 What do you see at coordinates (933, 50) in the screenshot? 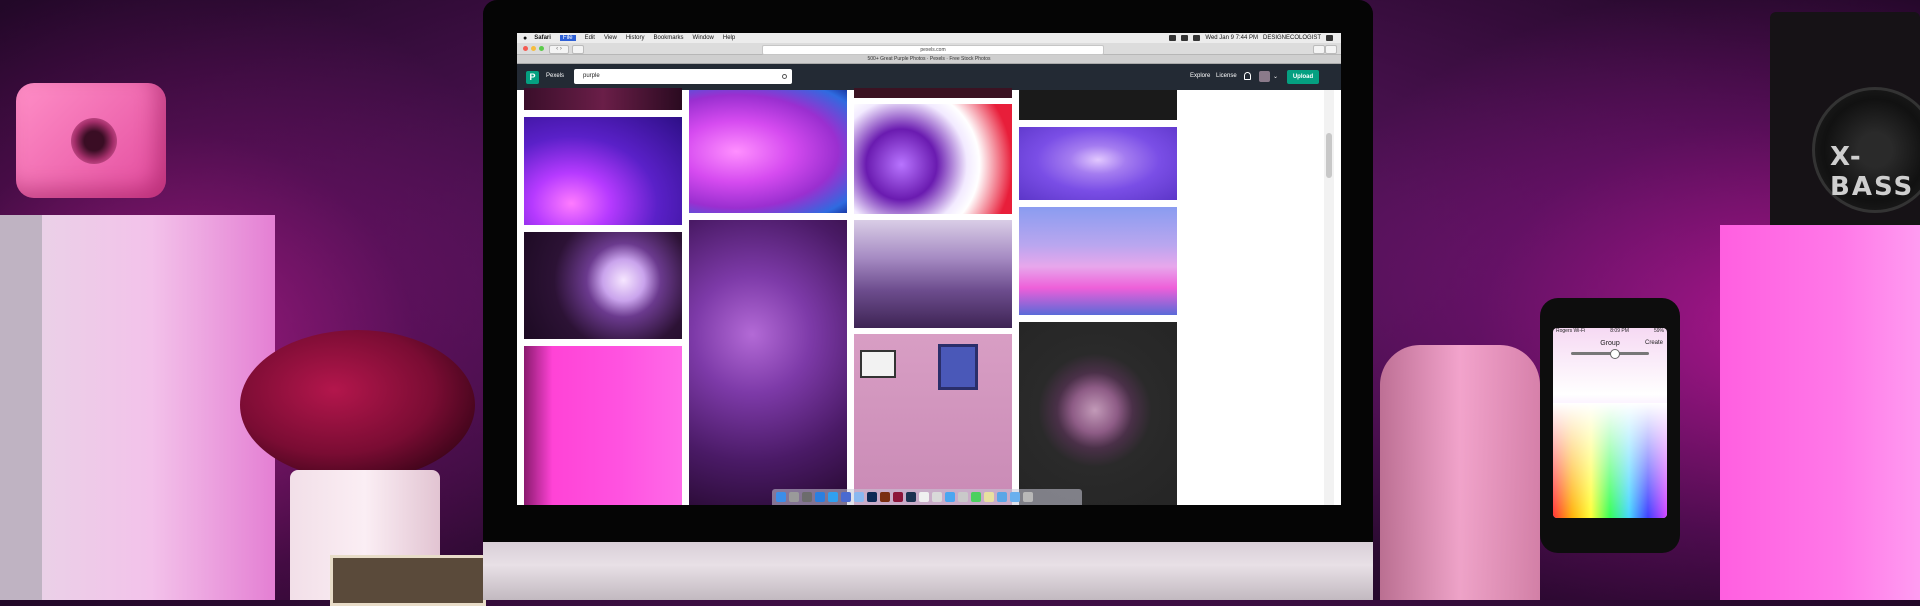
I see `address-bar: pexels.com` at bounding box center [933, 50].